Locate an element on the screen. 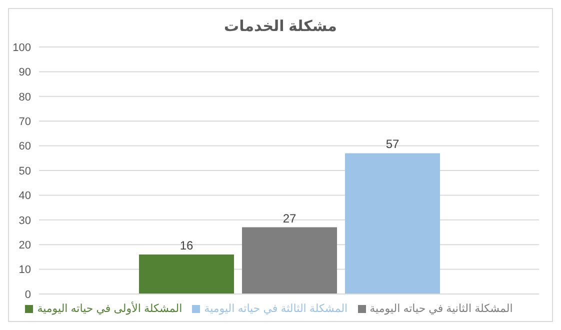 The height and width of the screenshot is (330, 561). data-label: 16 is located at coordinates (187, 245).